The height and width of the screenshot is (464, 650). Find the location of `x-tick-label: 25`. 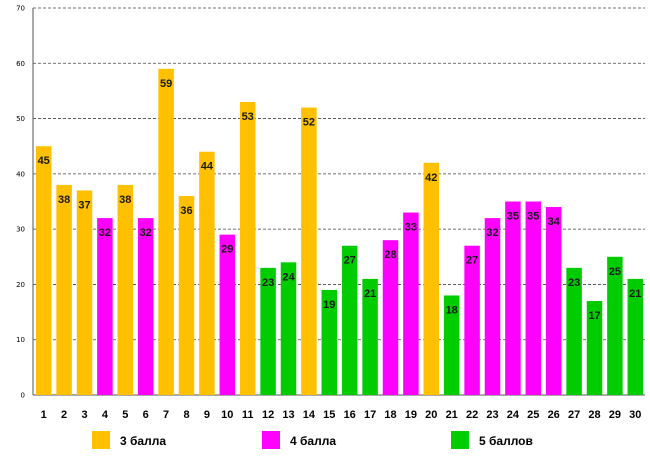

x-tick-label: 25 is located at coordinates (533, 415).